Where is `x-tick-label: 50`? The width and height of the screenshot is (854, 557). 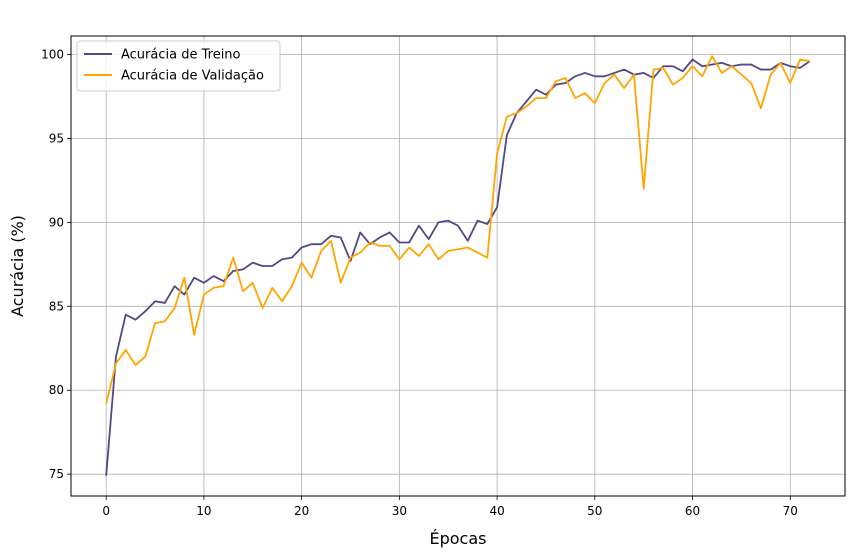 x-tick-label: 50 is located at coordinates (594, 511).